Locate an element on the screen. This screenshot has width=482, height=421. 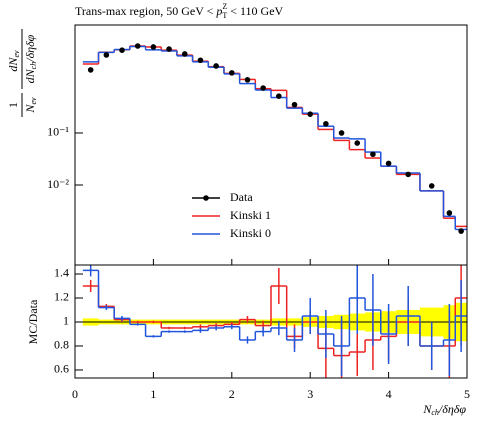
x-tick-label: 3 is located at coordinates (310, 394).